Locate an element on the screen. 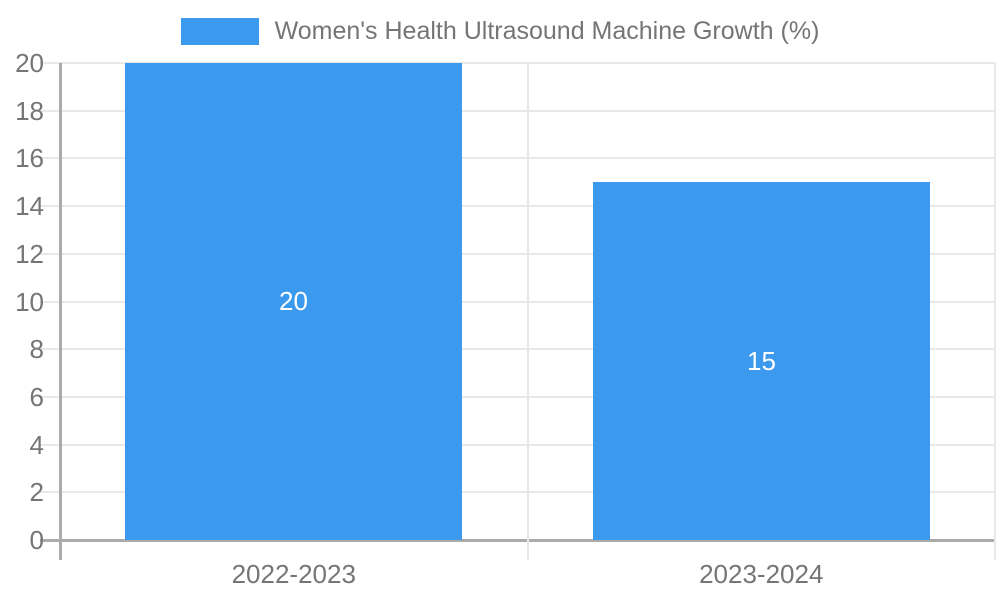  x-tick-label: 2022-2023 is located at coordinates (293, 574).